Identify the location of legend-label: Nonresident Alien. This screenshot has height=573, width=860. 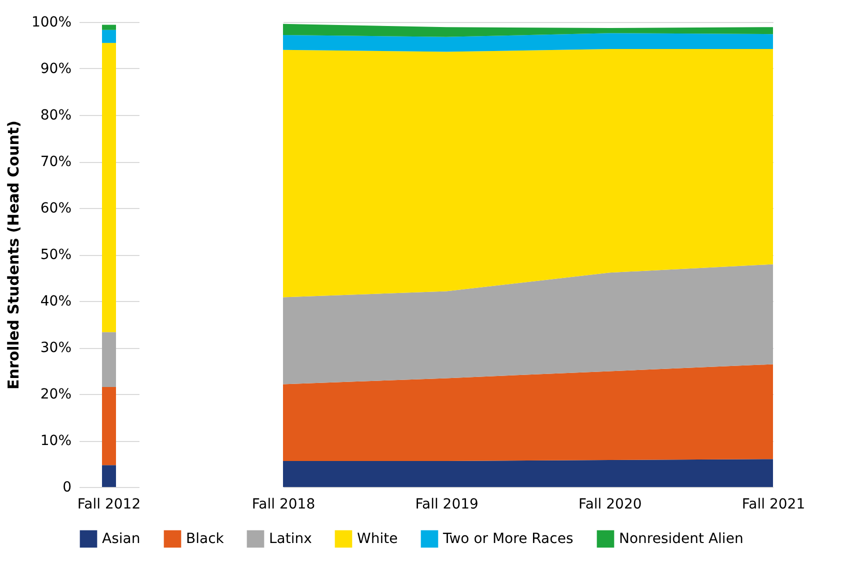
(681, 538).